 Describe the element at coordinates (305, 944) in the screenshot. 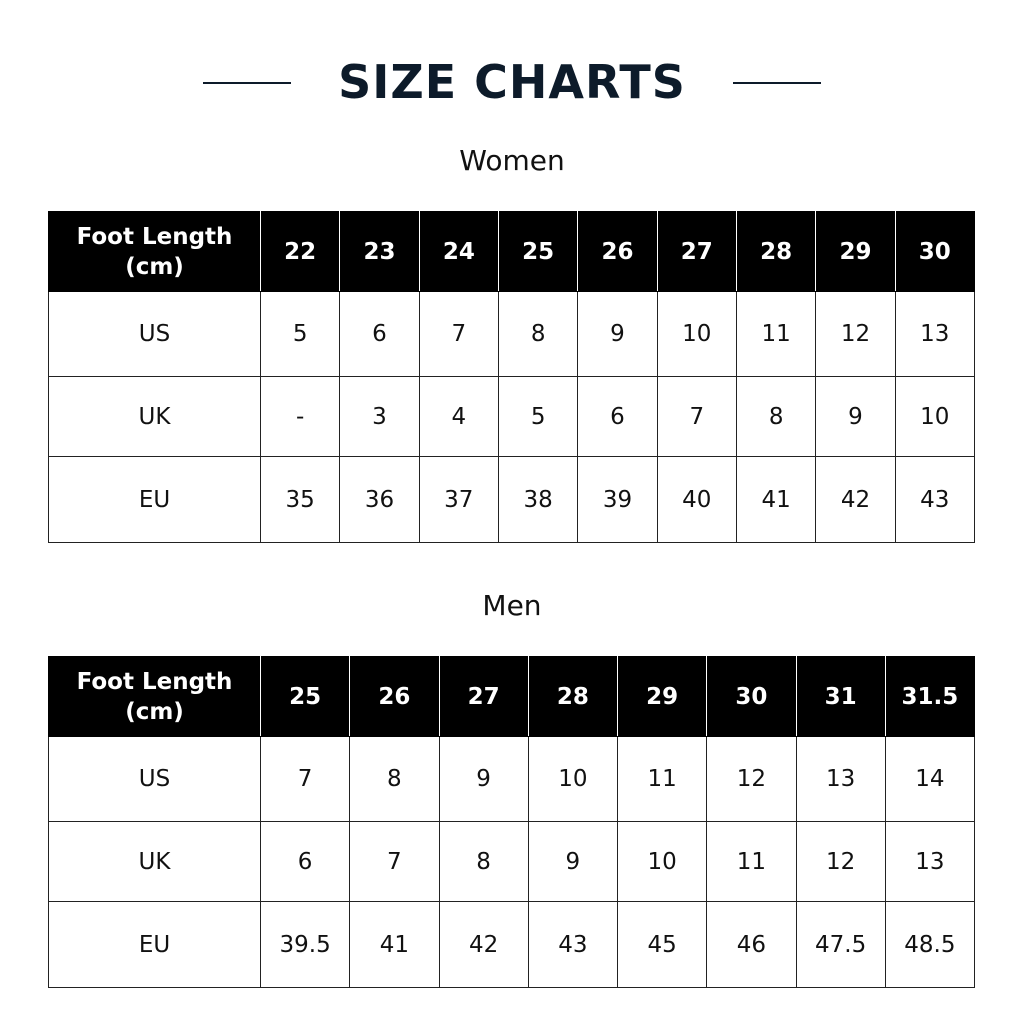

I see `size-cell: 39.5` at that location.